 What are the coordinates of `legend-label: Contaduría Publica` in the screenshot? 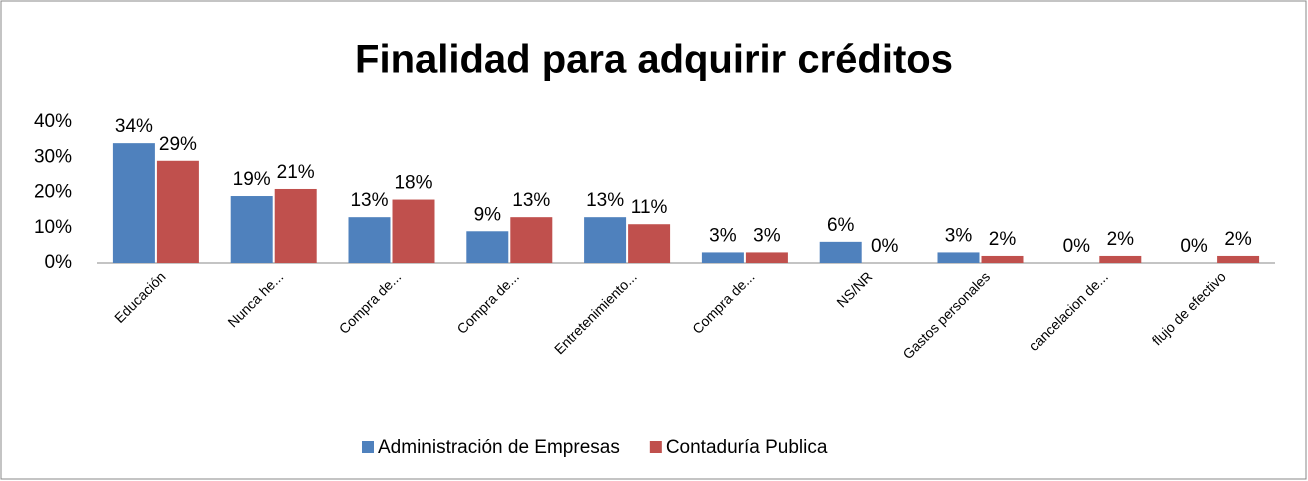 It's located at (747, 447).